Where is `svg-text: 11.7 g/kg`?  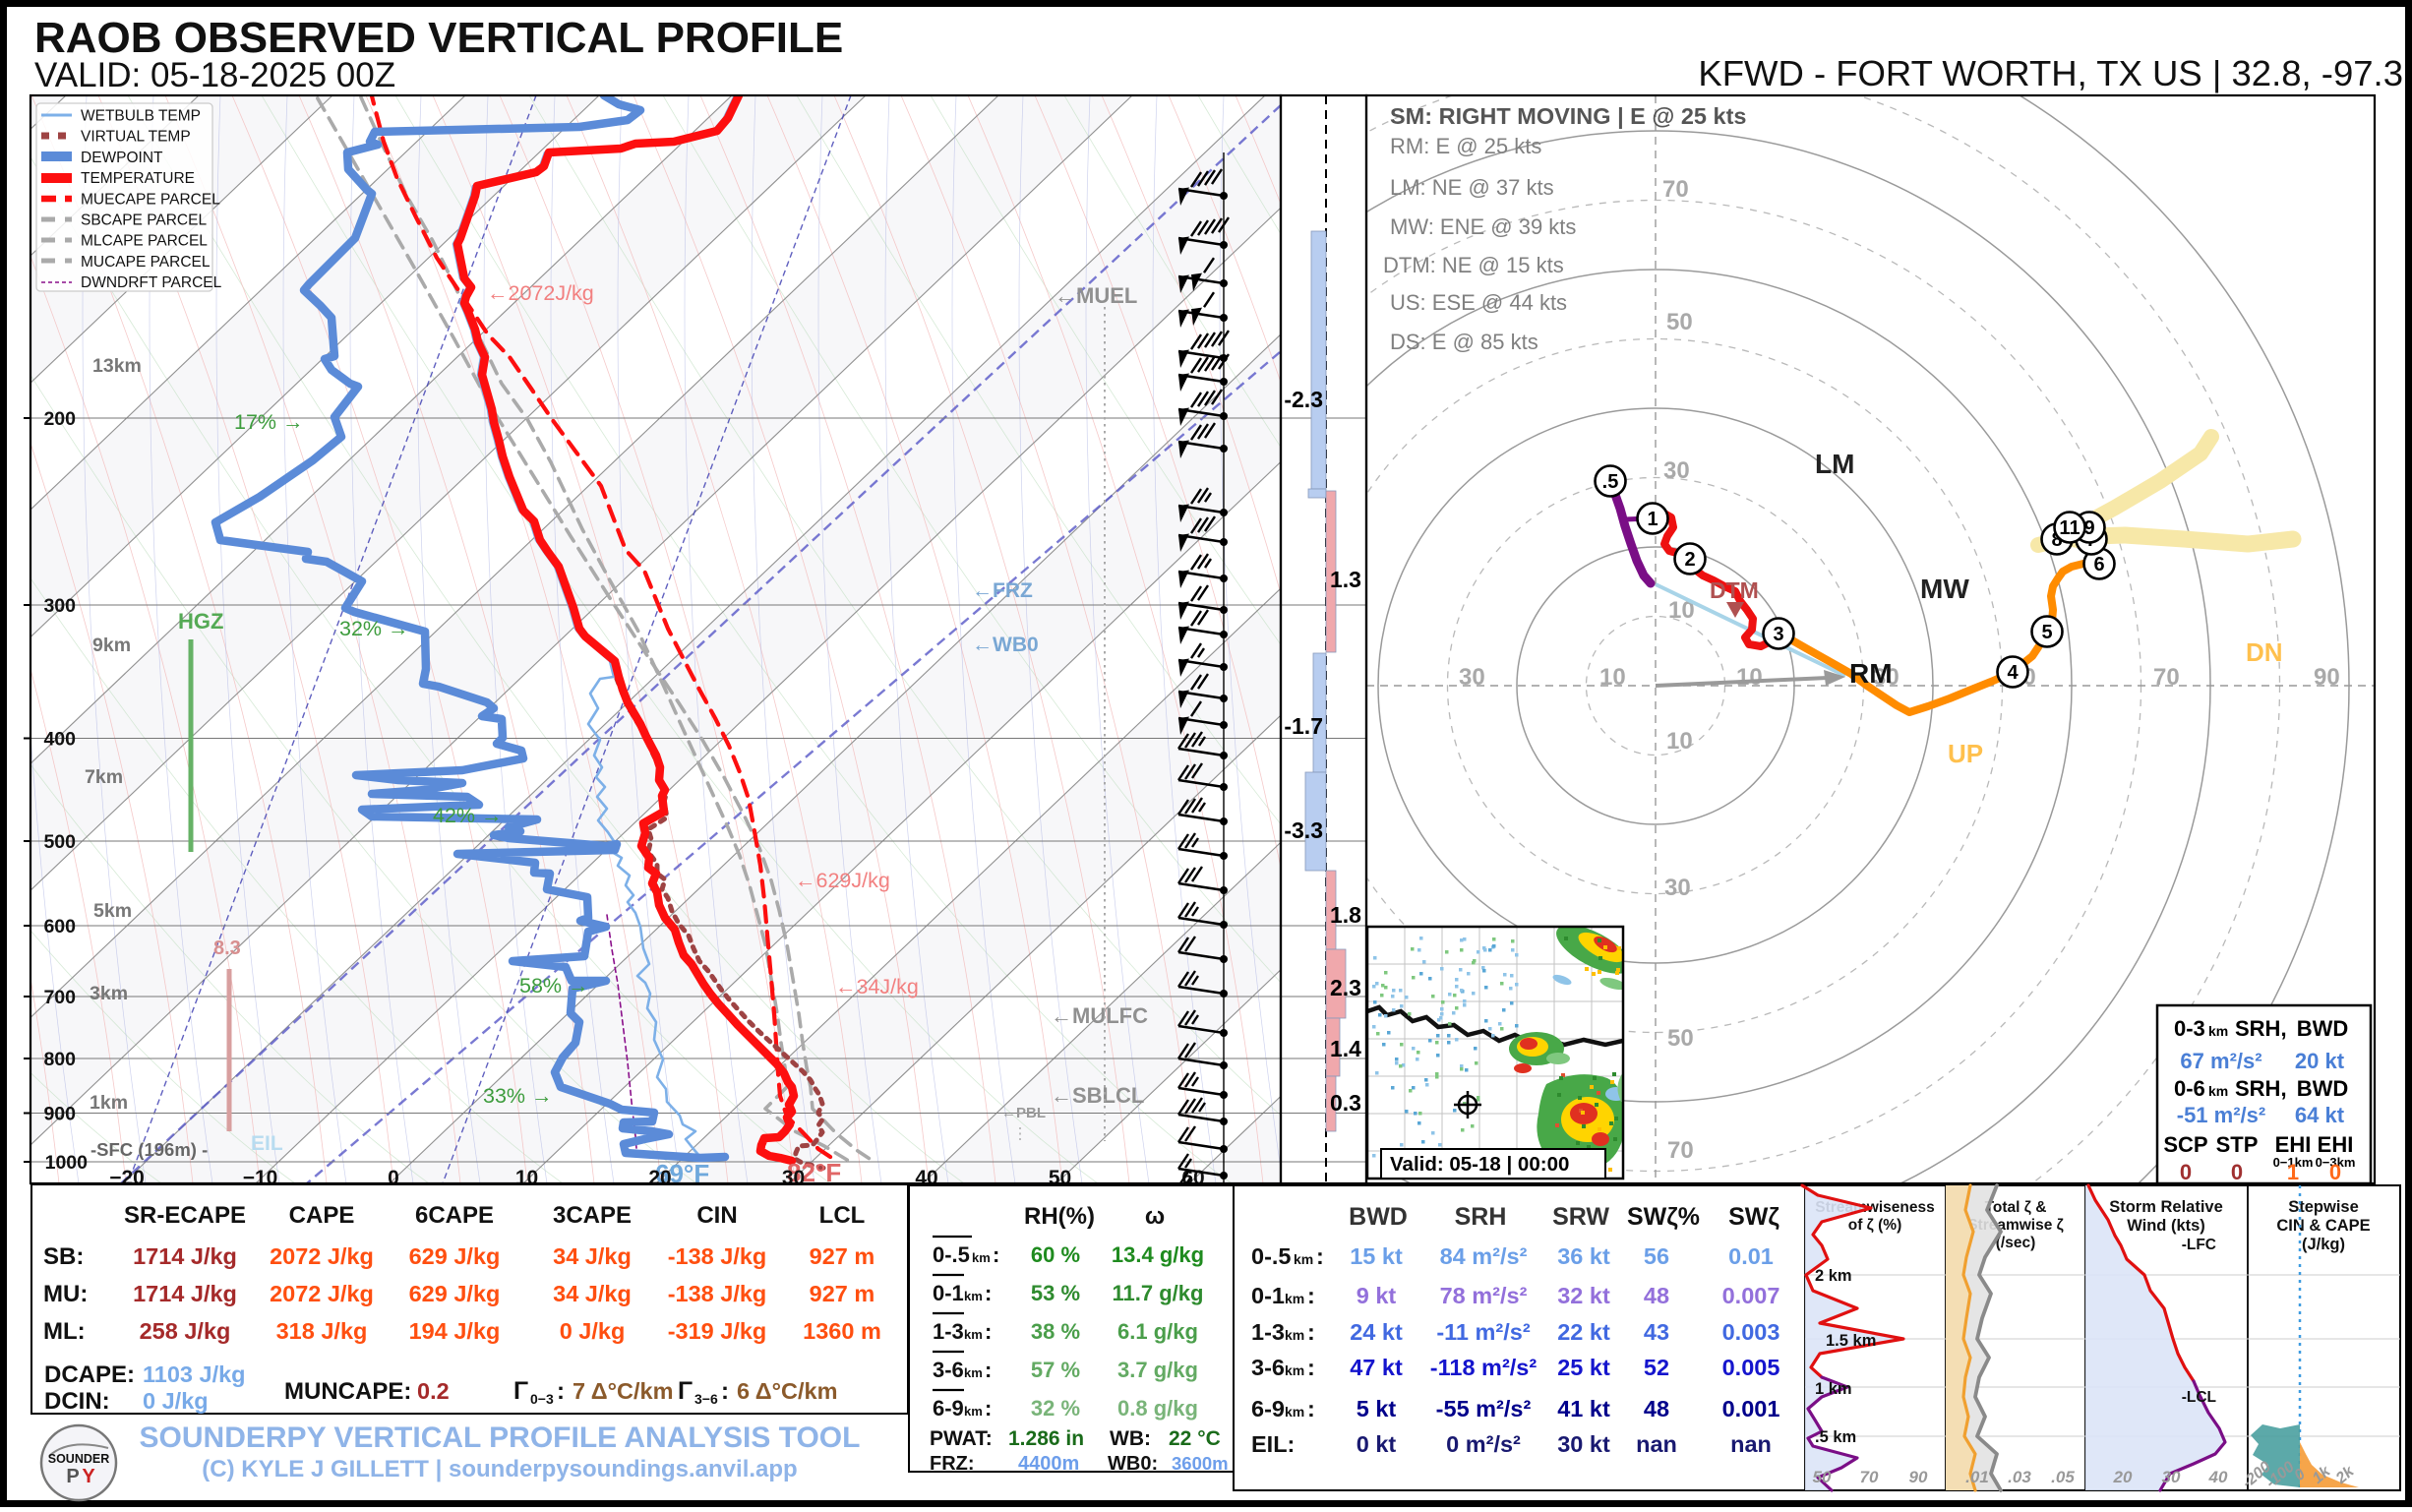 svg-text: 11.7 g/kg is located at coordinates (1158, 1293).